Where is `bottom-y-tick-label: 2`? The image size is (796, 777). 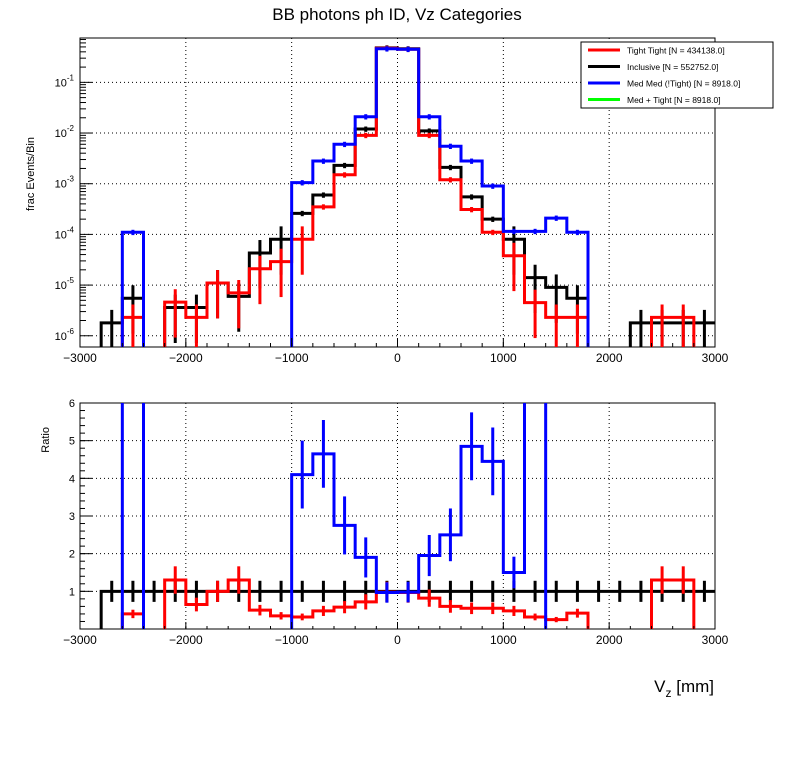 bottom-y-tick-label: 2 is located at coordinates (72, 555).